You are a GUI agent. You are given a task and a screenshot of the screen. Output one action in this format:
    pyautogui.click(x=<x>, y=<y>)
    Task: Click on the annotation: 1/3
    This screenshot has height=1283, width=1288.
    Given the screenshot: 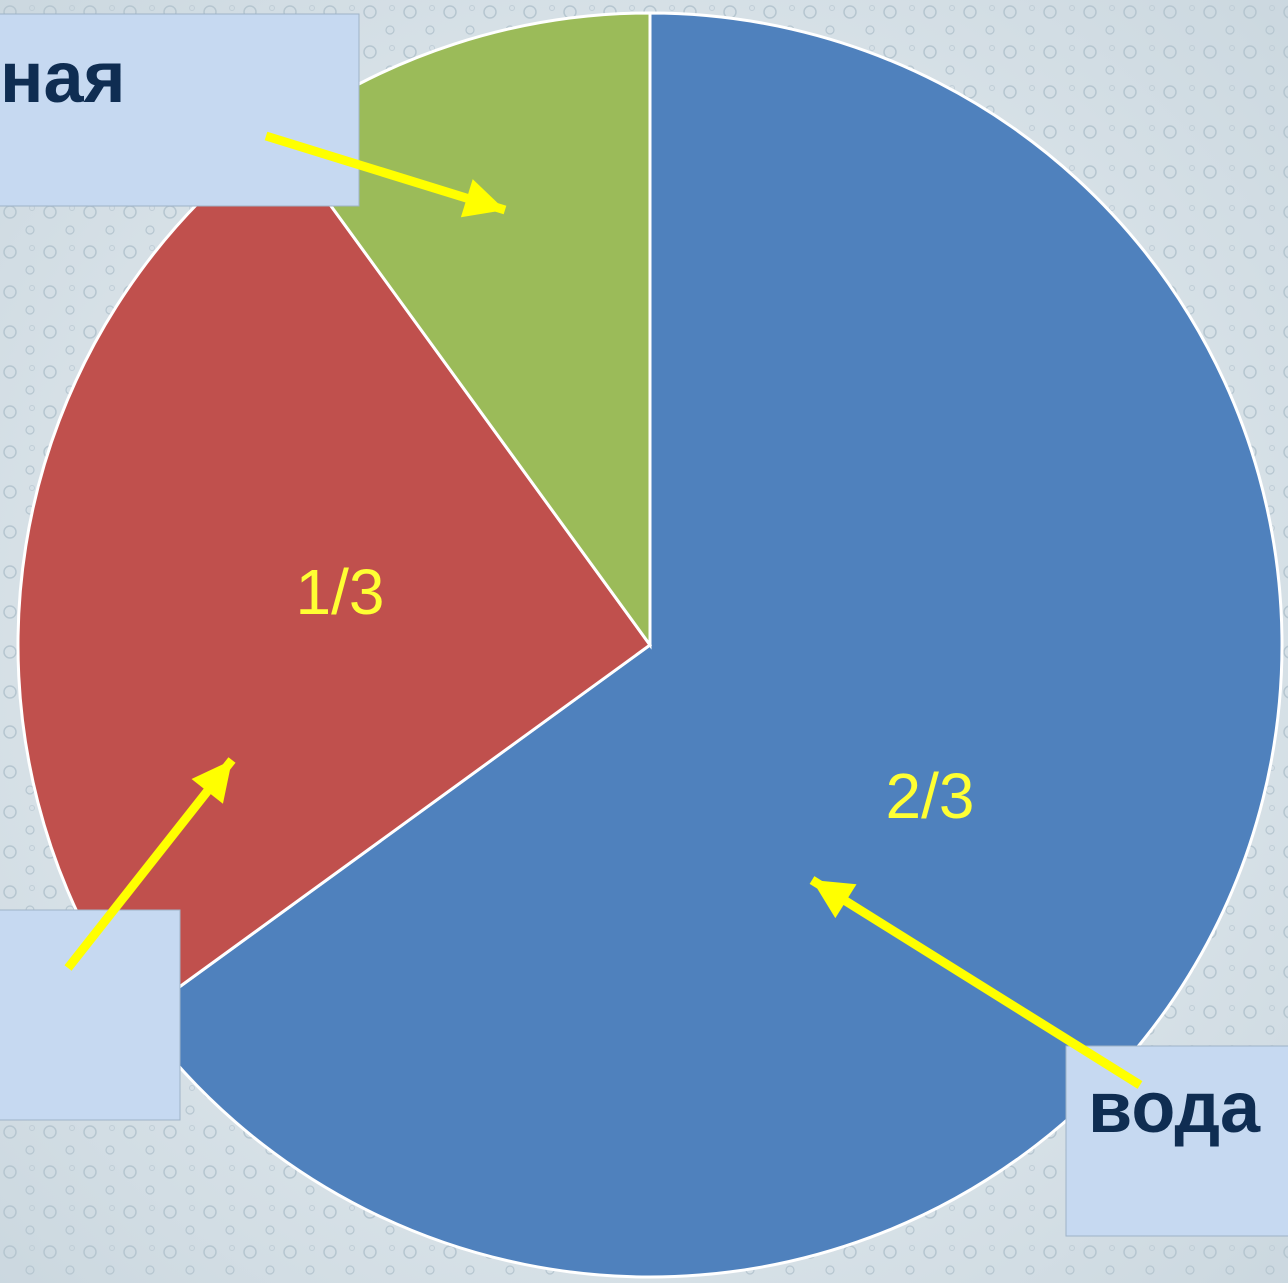 What is the action you would take?
    pyautogui.click(x=340, y=592)
    